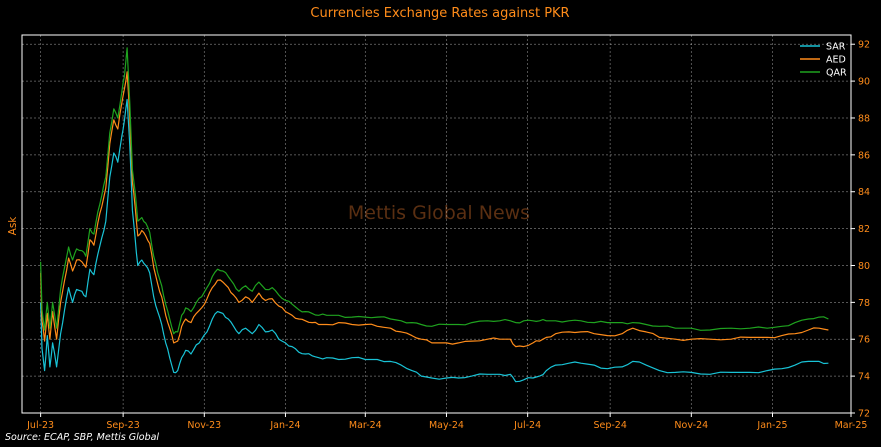 The width and height of the screenshot is (881, 447). Describe the element at coordinates (439, 213) in the screenshot. I see `watermark-text: Mettis Global News` at that location.